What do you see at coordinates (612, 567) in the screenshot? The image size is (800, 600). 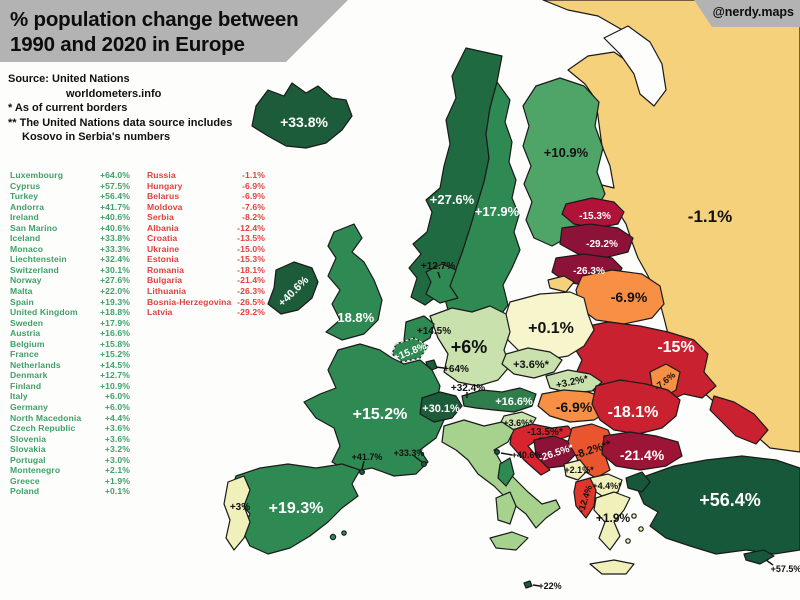 I see `island-crete` at bounding box center [612, 567].